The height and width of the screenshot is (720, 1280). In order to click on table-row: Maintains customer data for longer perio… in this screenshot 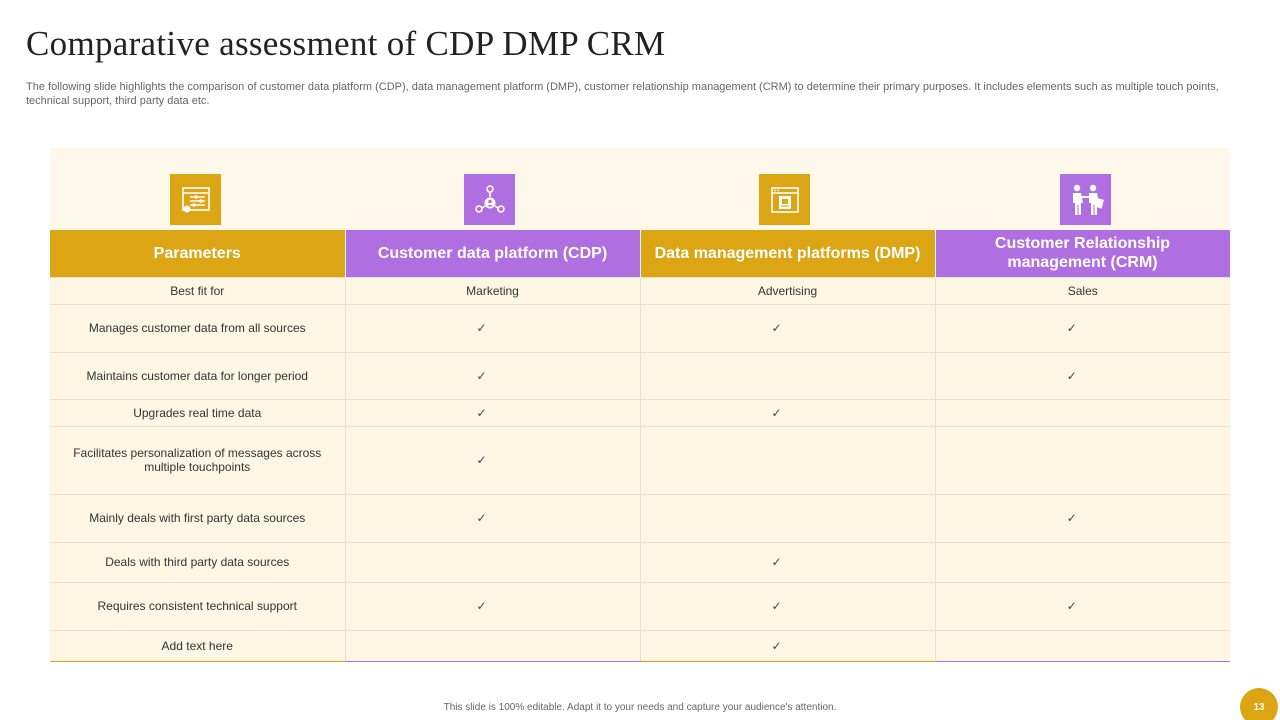, I will do `click(640, 375)`.